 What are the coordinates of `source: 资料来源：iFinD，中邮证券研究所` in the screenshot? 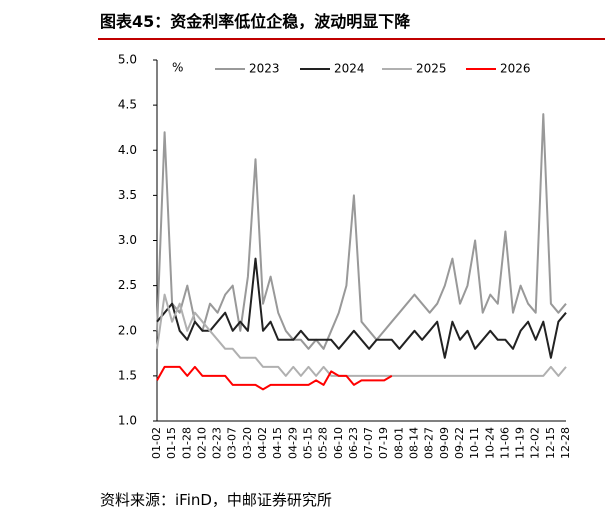 It's located at (216, 500).